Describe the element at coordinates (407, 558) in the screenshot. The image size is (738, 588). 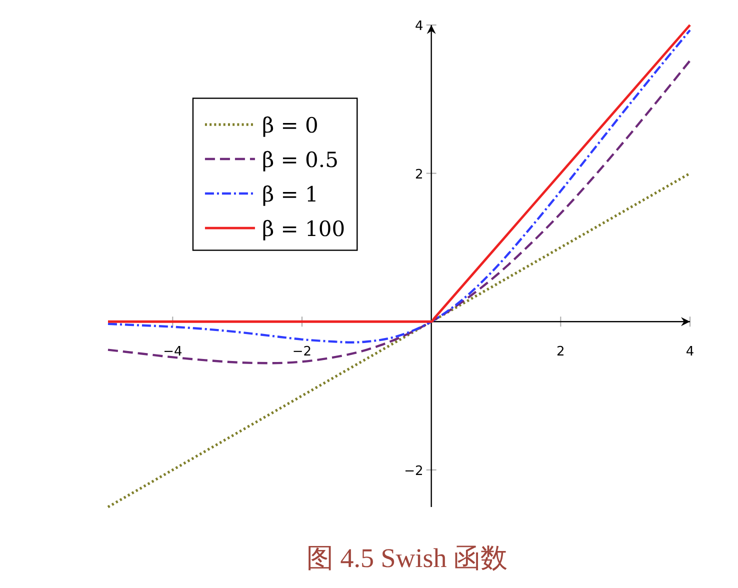
I see `title: 图 4.5 Swish 函数` at that location.